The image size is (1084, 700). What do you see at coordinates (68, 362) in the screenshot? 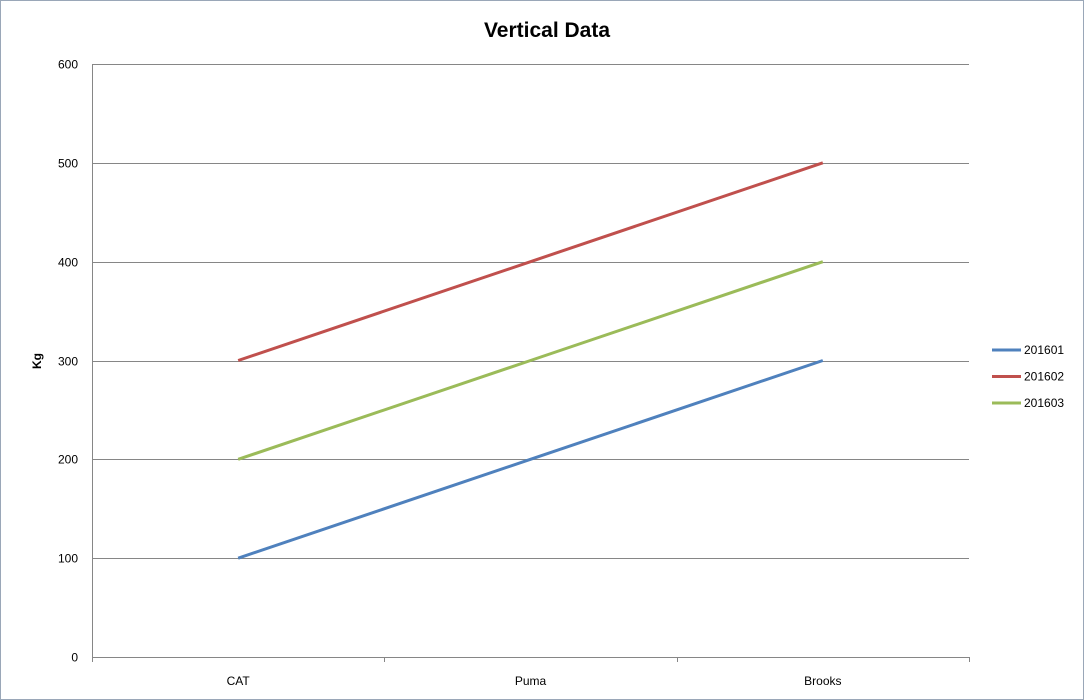
I see `y-tick-label: 300` at bounding box center [68, 362].